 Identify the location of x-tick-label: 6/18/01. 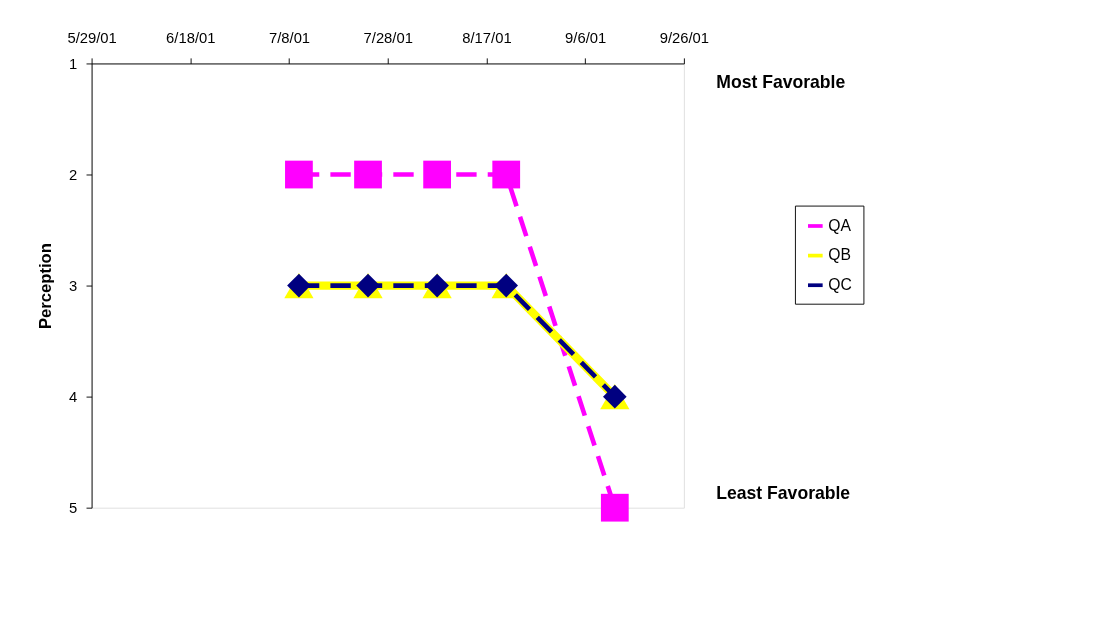
(191, 37).